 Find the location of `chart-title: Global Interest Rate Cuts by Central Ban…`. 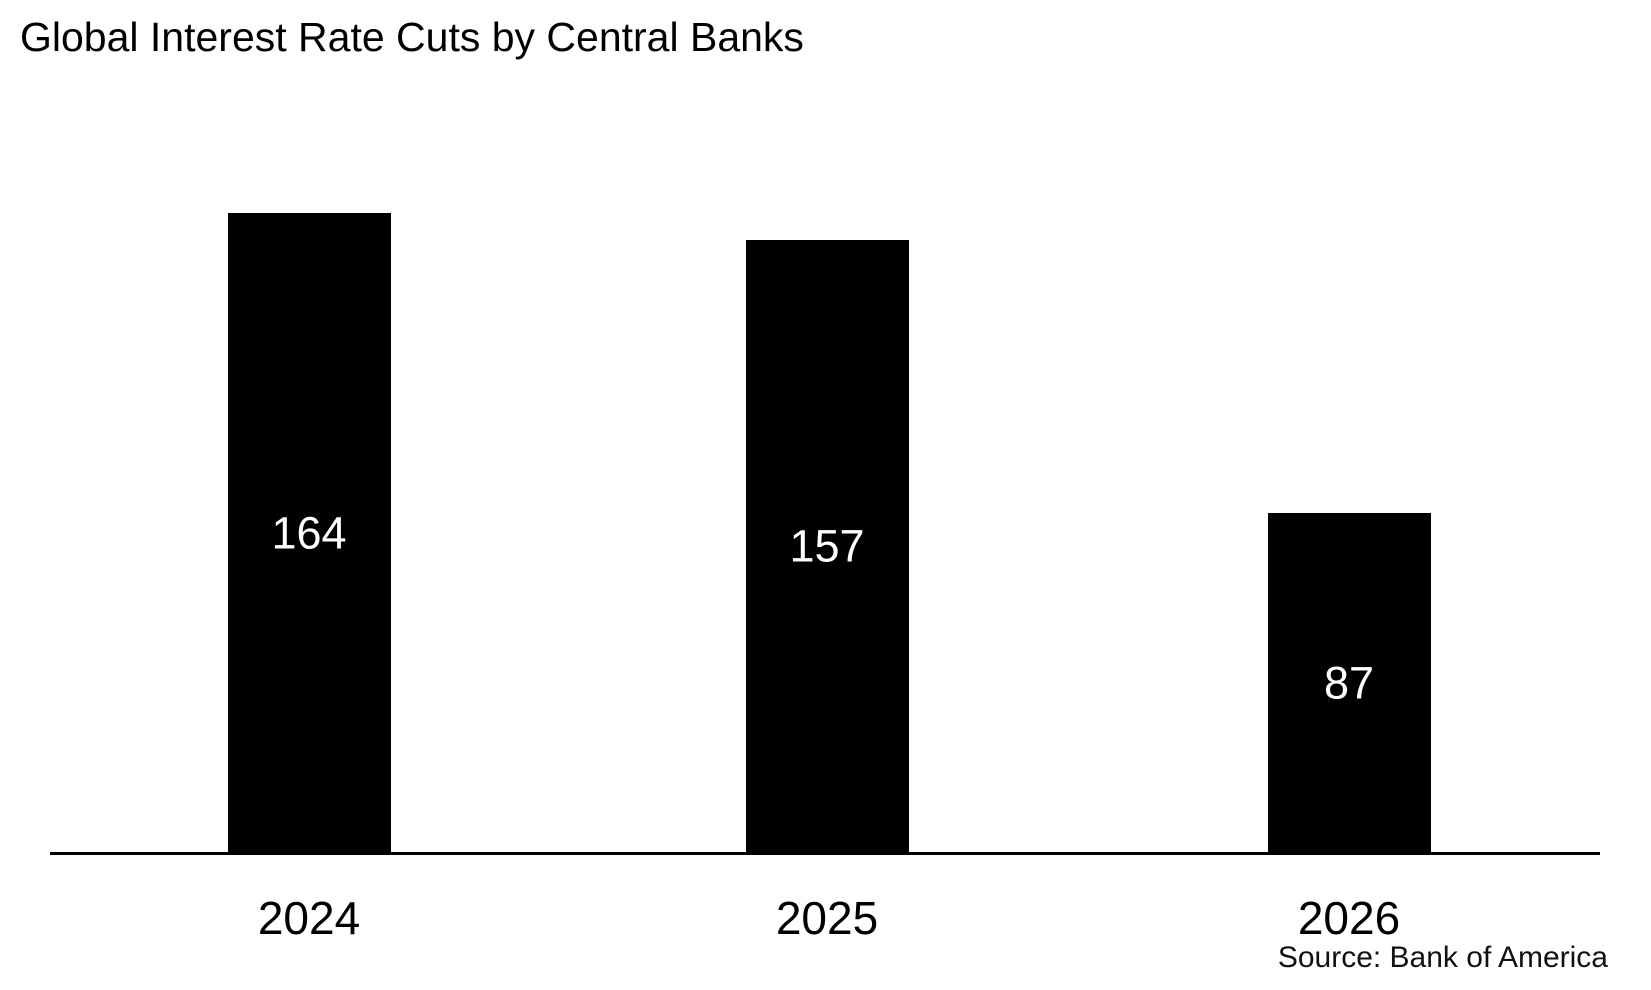

chart-title: Global Interest Rate Cuts by Central Ban… is located at coordinates (412, 37).